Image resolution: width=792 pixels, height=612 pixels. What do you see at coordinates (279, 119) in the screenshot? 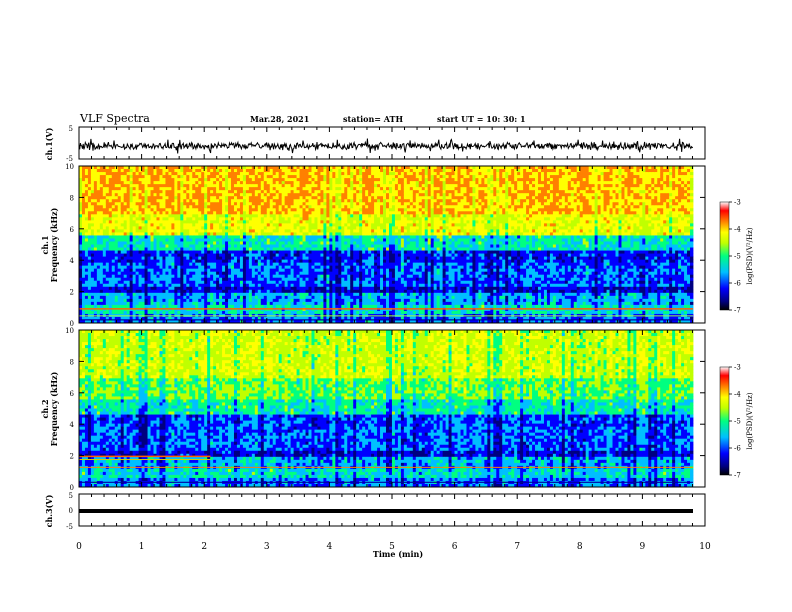
I see `header-date: Mar.28, 2021` at bounding box center [279, 119].